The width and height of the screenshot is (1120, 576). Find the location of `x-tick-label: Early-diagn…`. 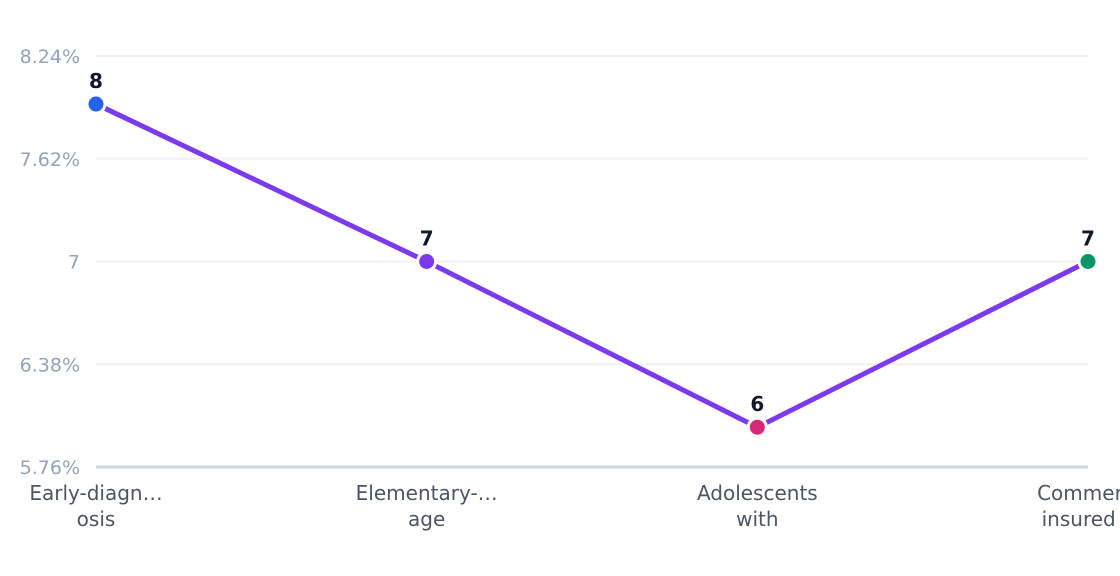

x-tick-label: Early-diagn… is located at coordinates (95, 493).